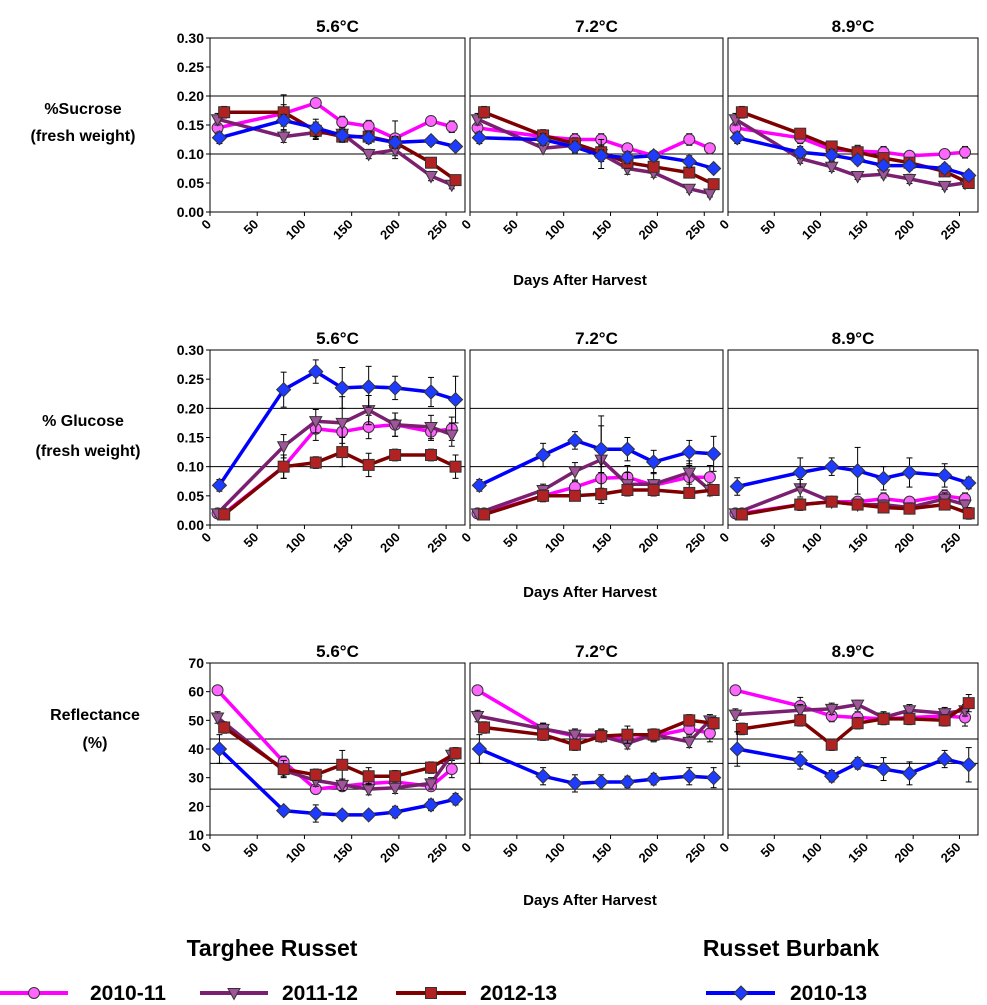 This screenshot has width=987, height=1005. Describe the element at coordinates (343, 230) in the screenshot. I see `xtick-label-0-0-3: 150` at that location.